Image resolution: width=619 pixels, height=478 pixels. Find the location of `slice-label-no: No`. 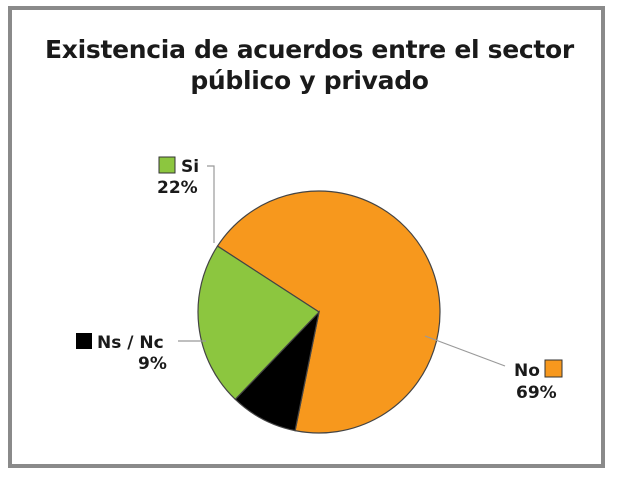

slice-label-no: No is located at coordinates (527, 371).